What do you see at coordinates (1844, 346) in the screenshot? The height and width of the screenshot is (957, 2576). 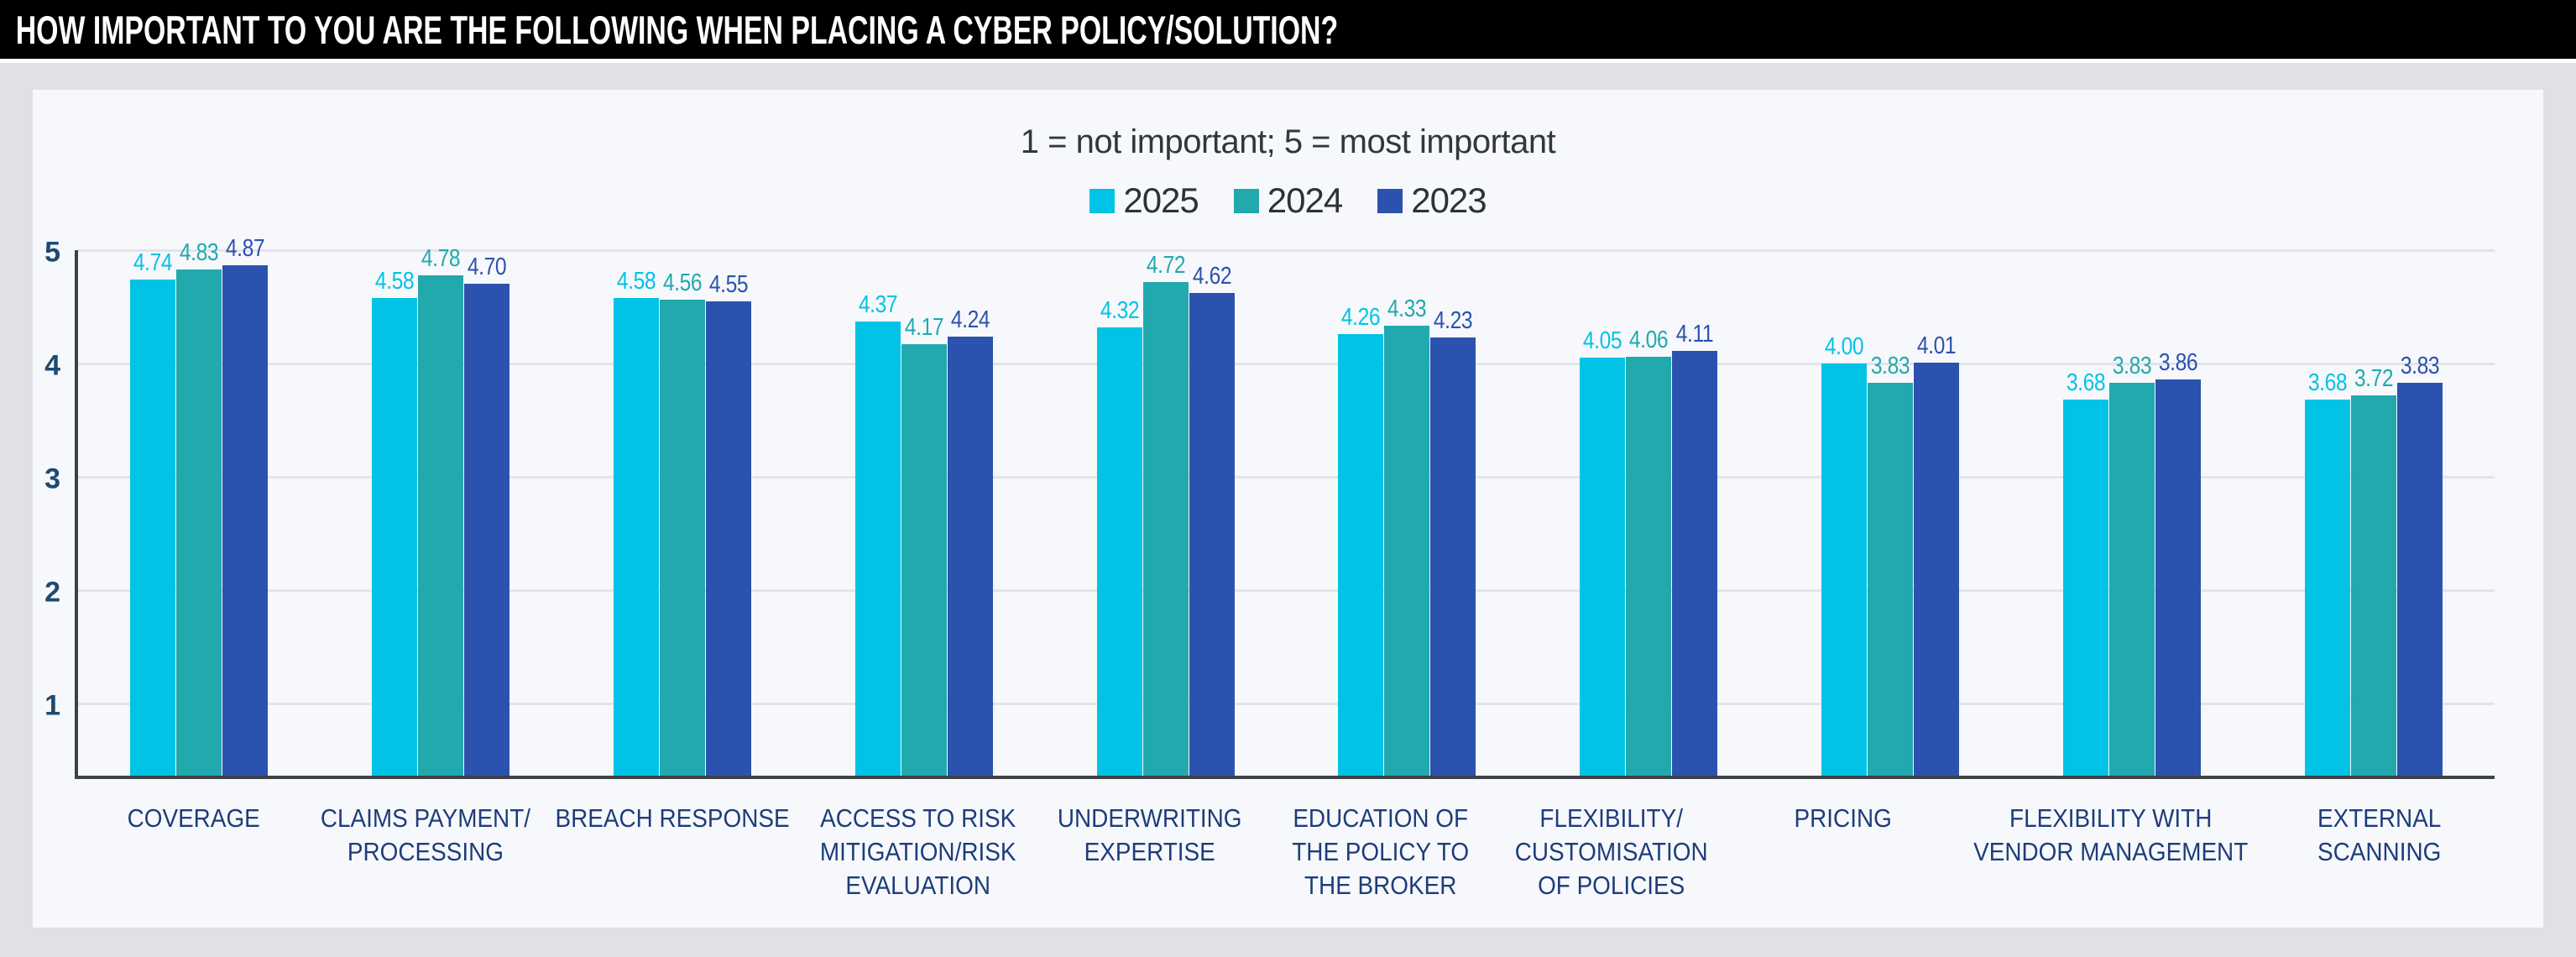 I see `bar-value-label: 4.00` at bounding box center [1844, 346].